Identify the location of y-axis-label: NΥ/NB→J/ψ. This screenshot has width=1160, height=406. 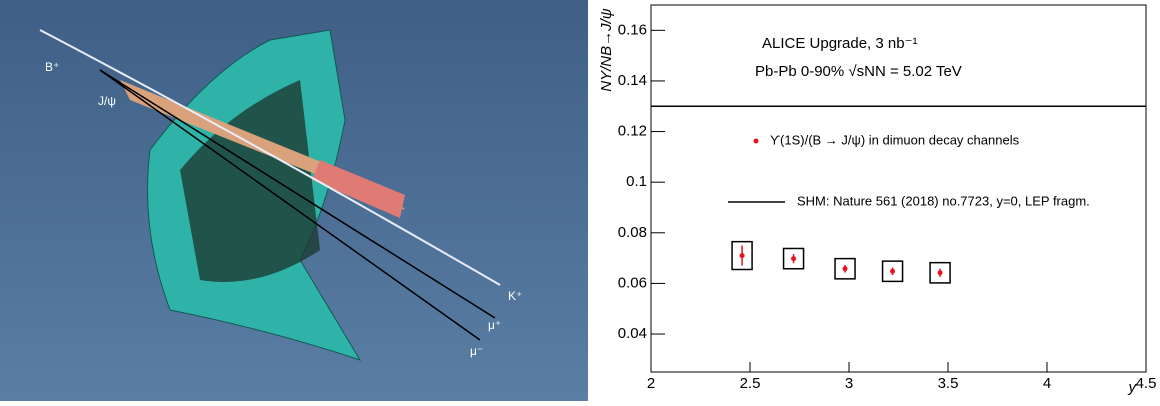
(606, 50).